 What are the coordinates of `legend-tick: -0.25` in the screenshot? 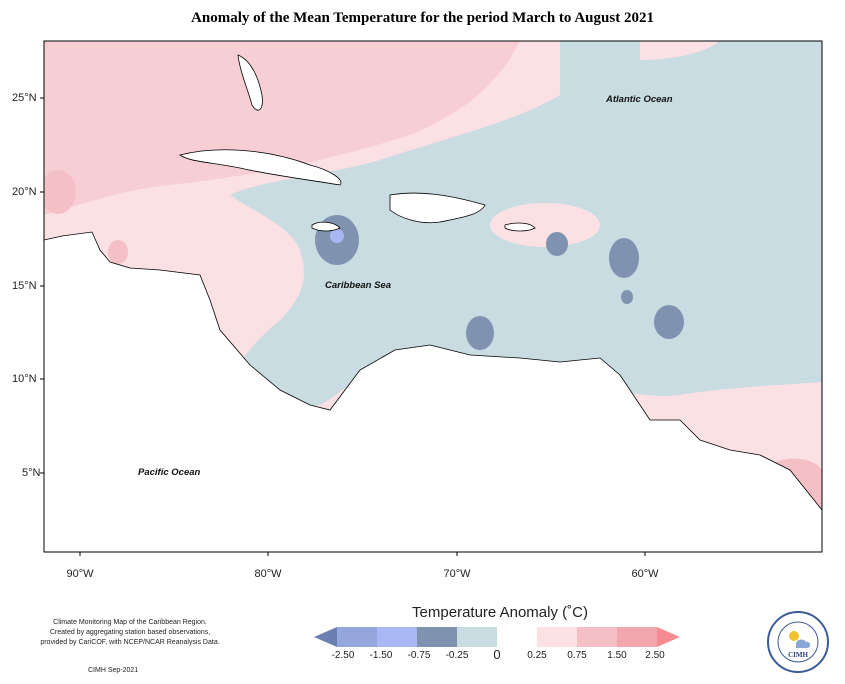 It's located at (457, 655).